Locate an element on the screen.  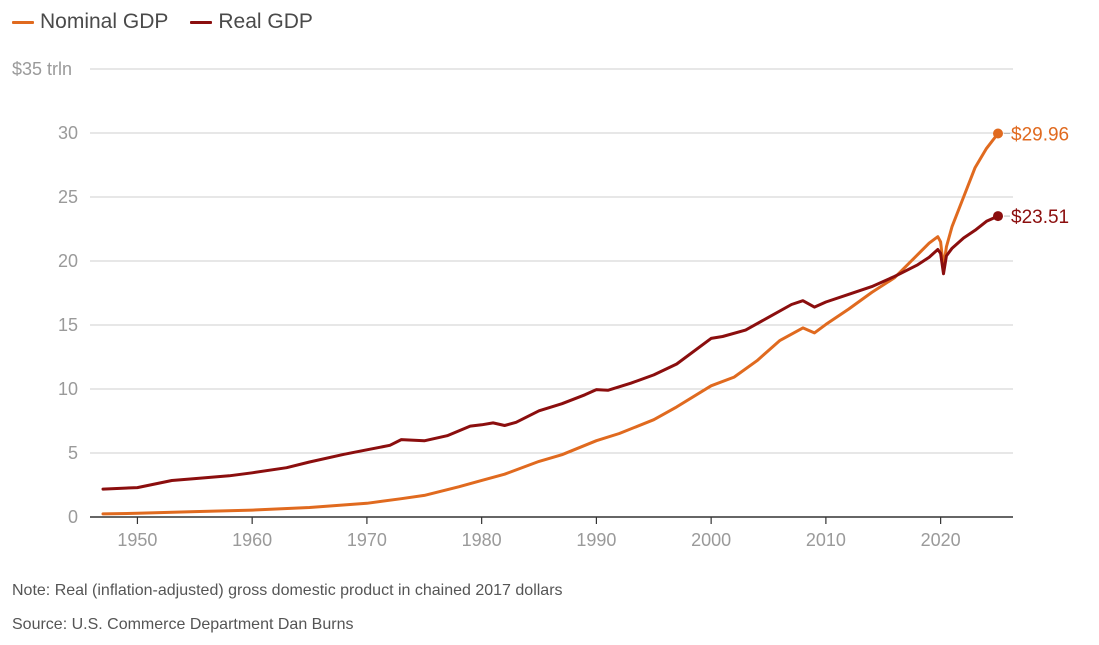
x-tick-label-1970: 1970 is located at coordinates (367, 540).